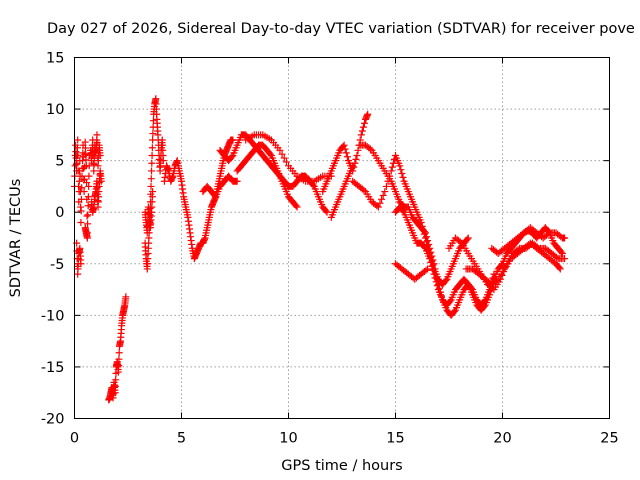  I want to click on x-tick-label: 15, so click(395, 439).